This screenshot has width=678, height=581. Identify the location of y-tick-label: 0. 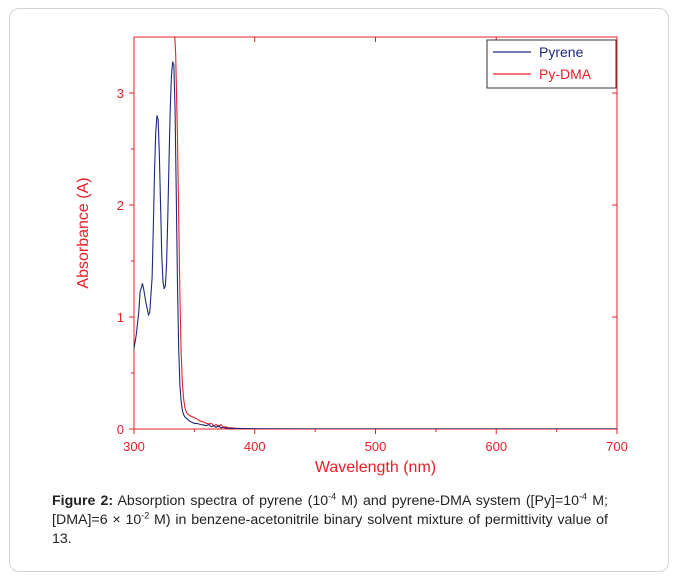
(120, 429).